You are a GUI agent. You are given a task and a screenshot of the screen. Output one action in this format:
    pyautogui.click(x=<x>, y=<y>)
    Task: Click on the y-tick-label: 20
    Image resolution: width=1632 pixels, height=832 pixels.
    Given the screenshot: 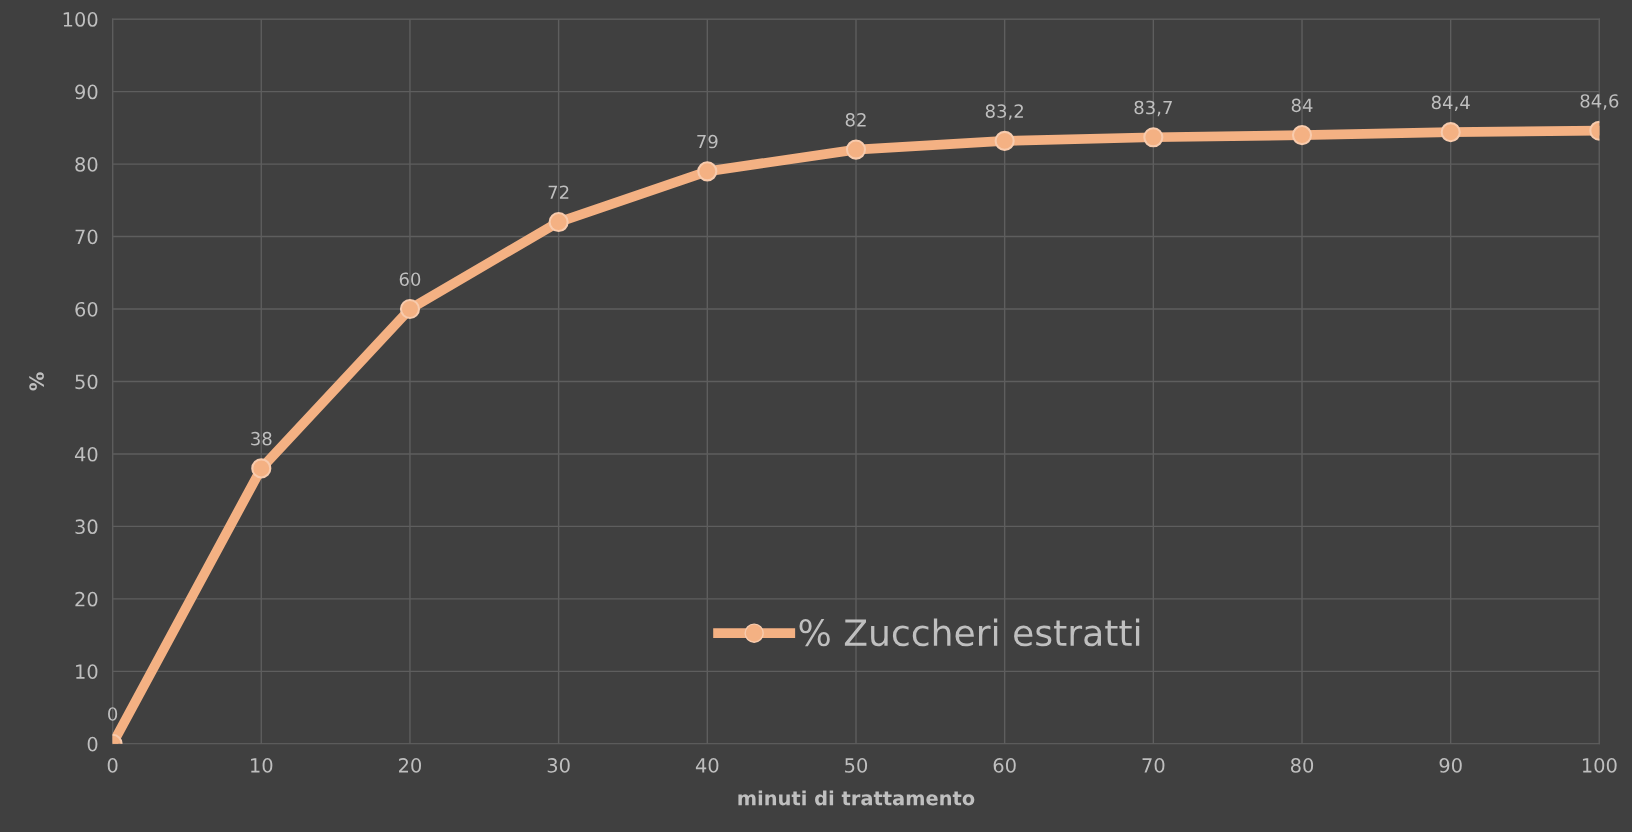 What is the action you would take?
    pyautogui.click(x=86, y=599)
    